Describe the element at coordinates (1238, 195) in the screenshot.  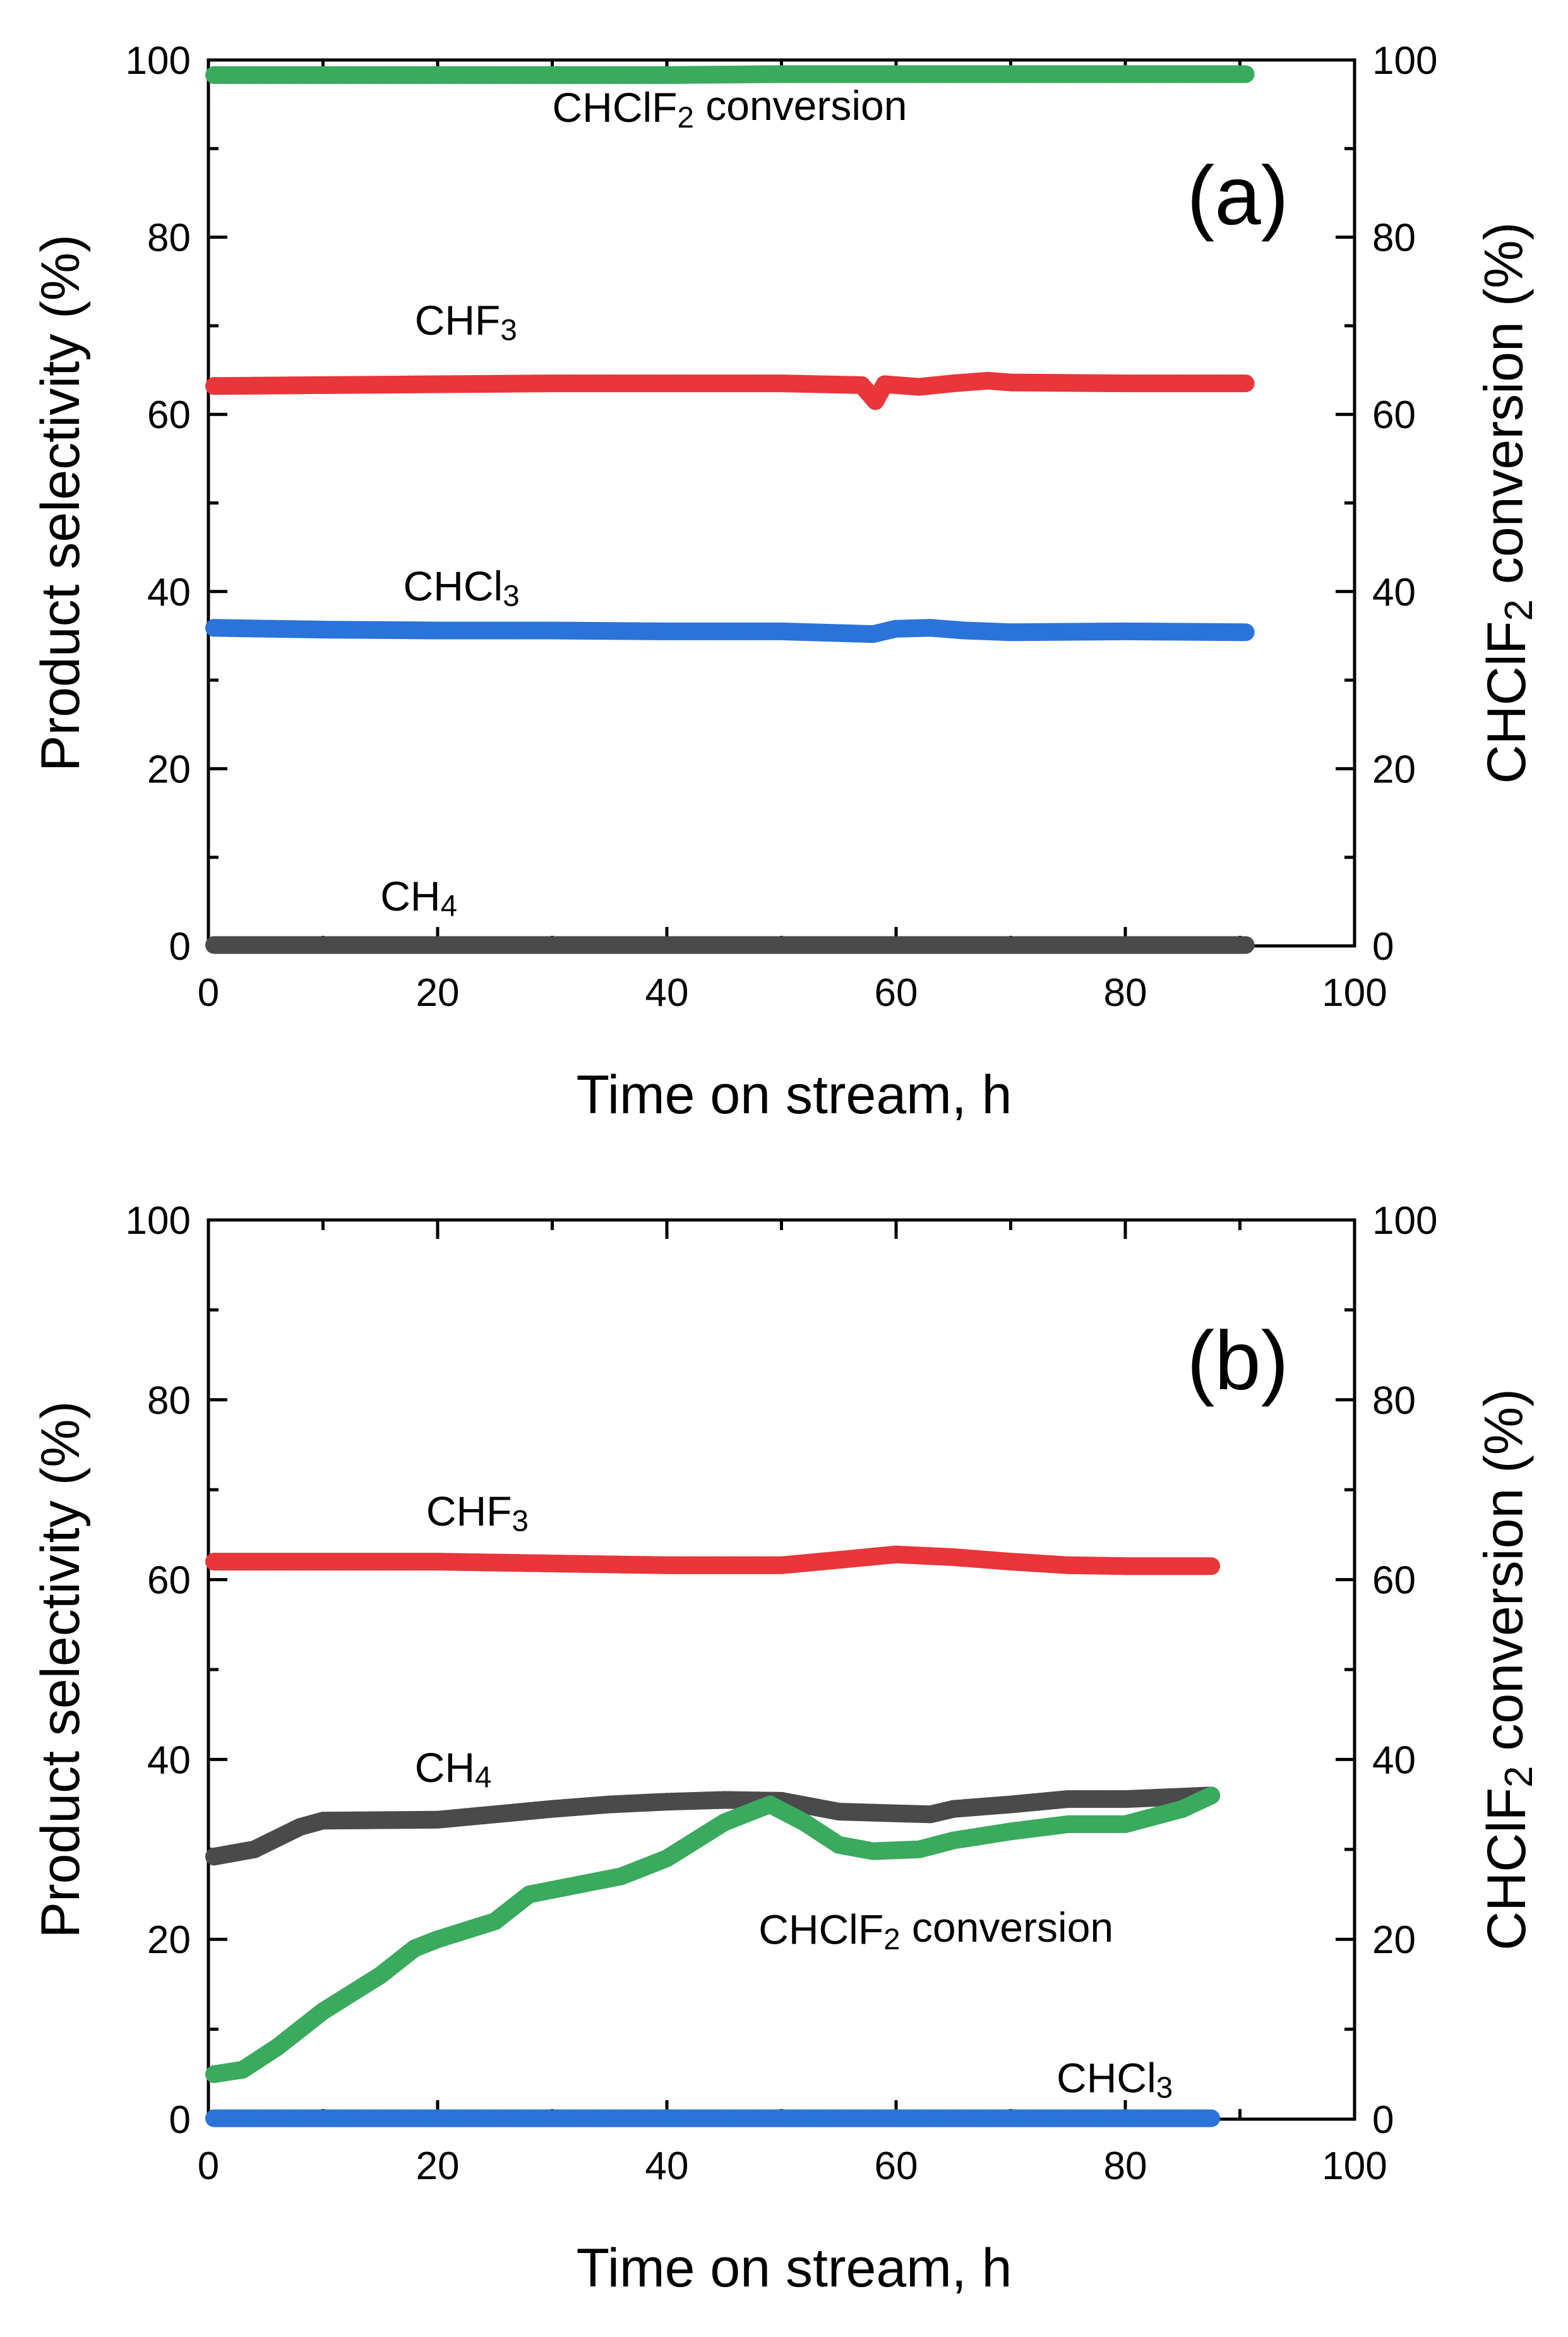
I see `panel-label: (a)` at that location.